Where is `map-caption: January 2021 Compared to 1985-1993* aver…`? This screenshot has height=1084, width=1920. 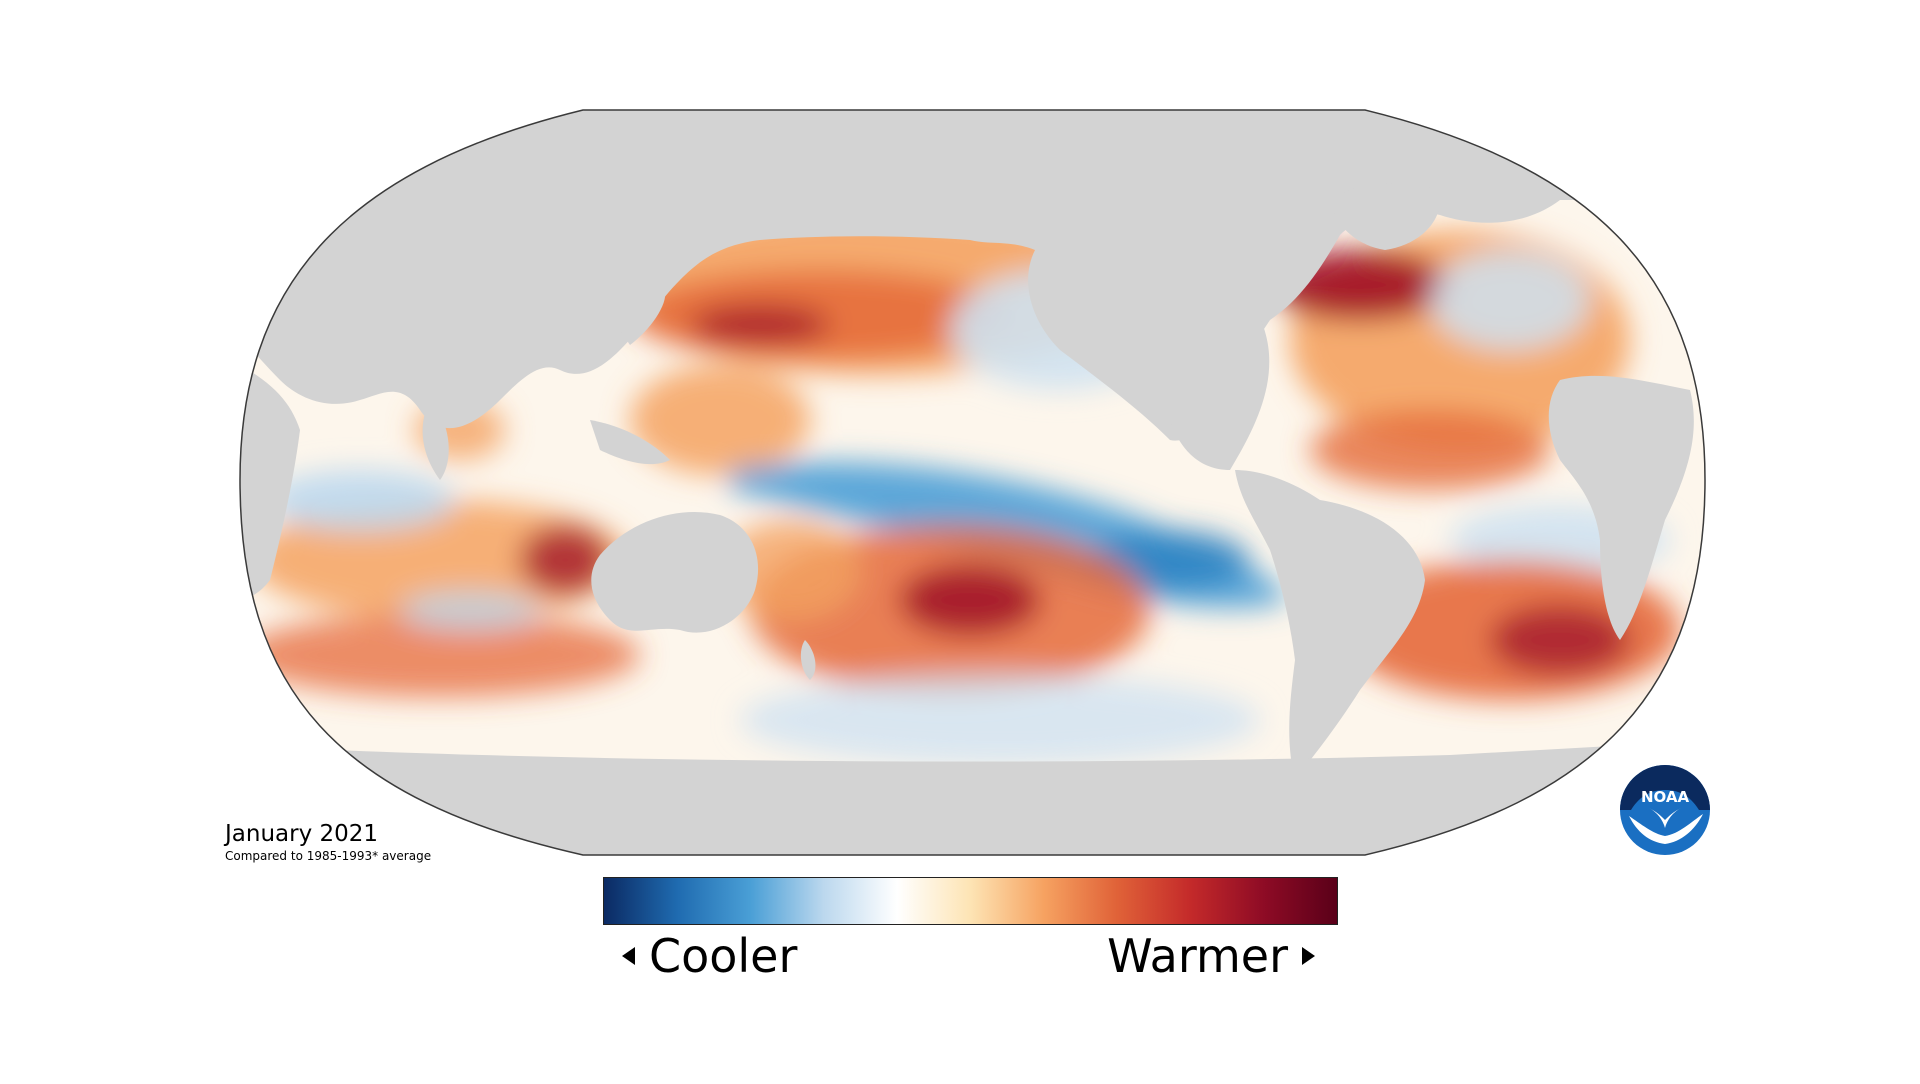 map-caption: January 2021 Compared to 1985-1993* aver… is located at coordinates (328, 842).